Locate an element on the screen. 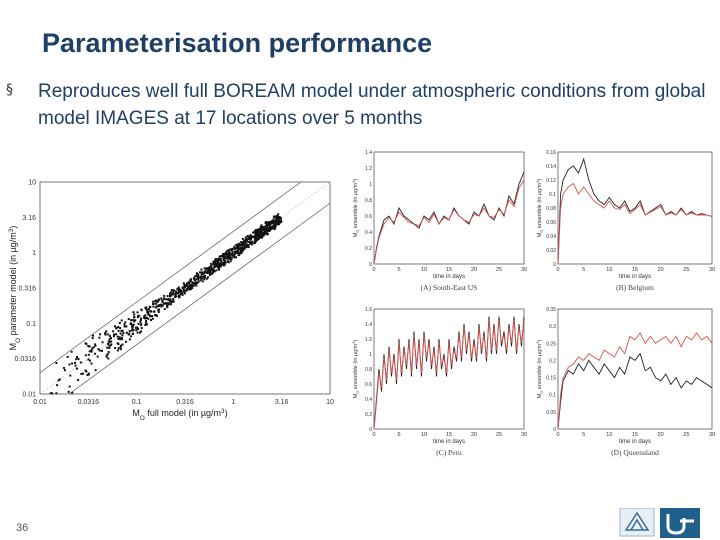 This screenshot has width=720, height=540. panel-y-tick-label: 0.2 is located at coordinates (368, 249).